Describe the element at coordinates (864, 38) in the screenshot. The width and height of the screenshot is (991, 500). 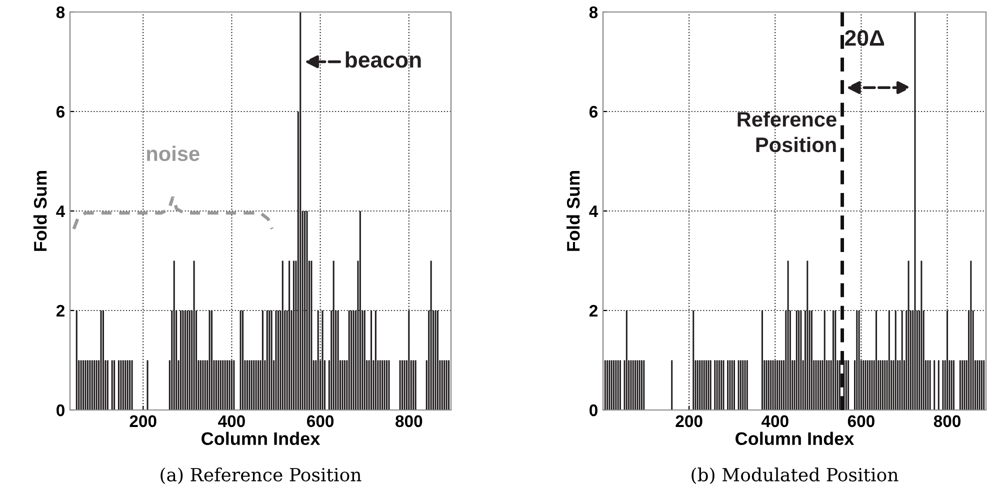
I see `annotation: 20Δ` at that location.